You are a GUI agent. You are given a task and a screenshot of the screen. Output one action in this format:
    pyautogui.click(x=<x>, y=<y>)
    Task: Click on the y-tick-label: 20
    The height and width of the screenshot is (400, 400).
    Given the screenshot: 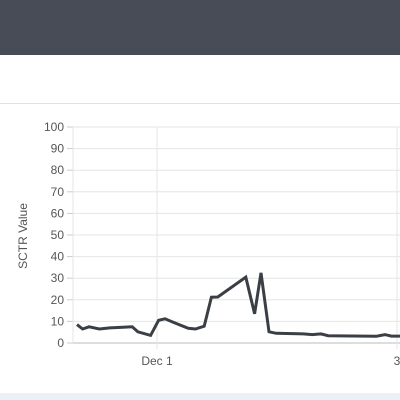 What is the action you would take?
    pyautogui.click(x=58, y=300)
    